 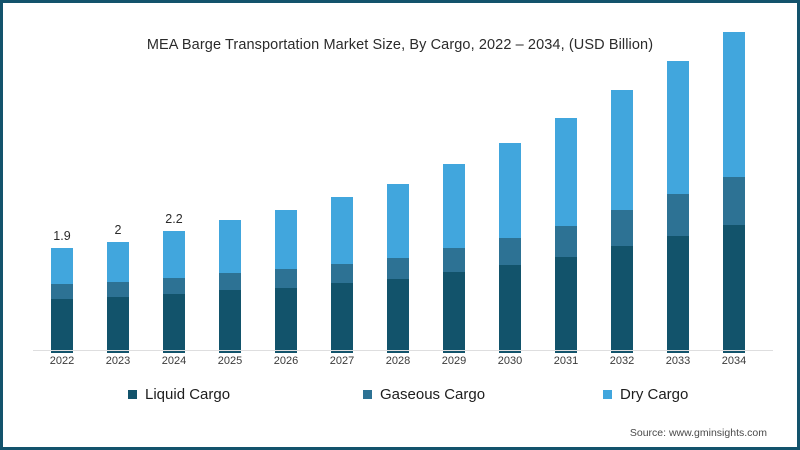 What do you see at coordinates (286, 361) in the screenshot?
I see `x-axis-tick-2026: 2026` at bounding box center [286, 361].